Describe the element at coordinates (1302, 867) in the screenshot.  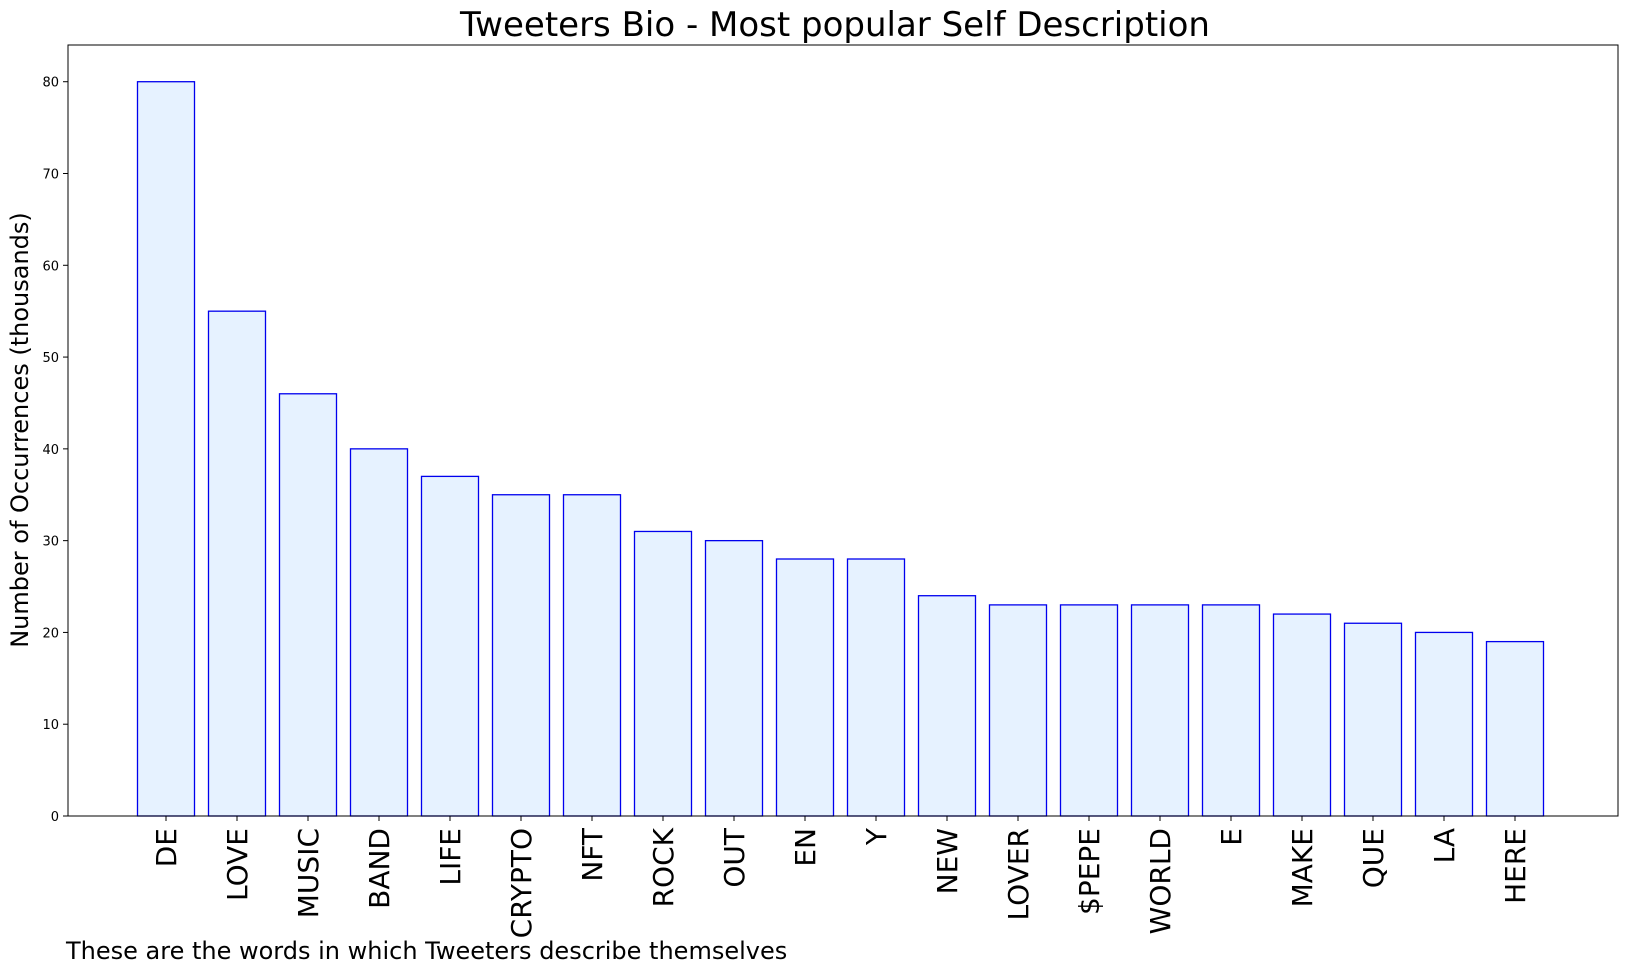
I see `x-tick-label: MAKE` at that location.